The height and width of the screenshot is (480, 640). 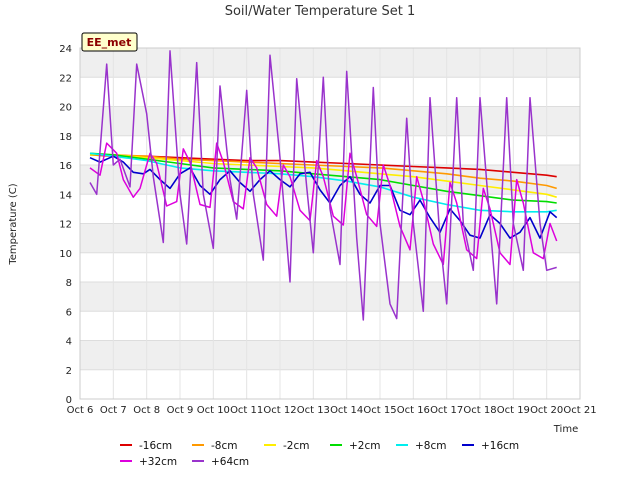 I want to click on y-tick-label: 12, so click(x=65, y=225).